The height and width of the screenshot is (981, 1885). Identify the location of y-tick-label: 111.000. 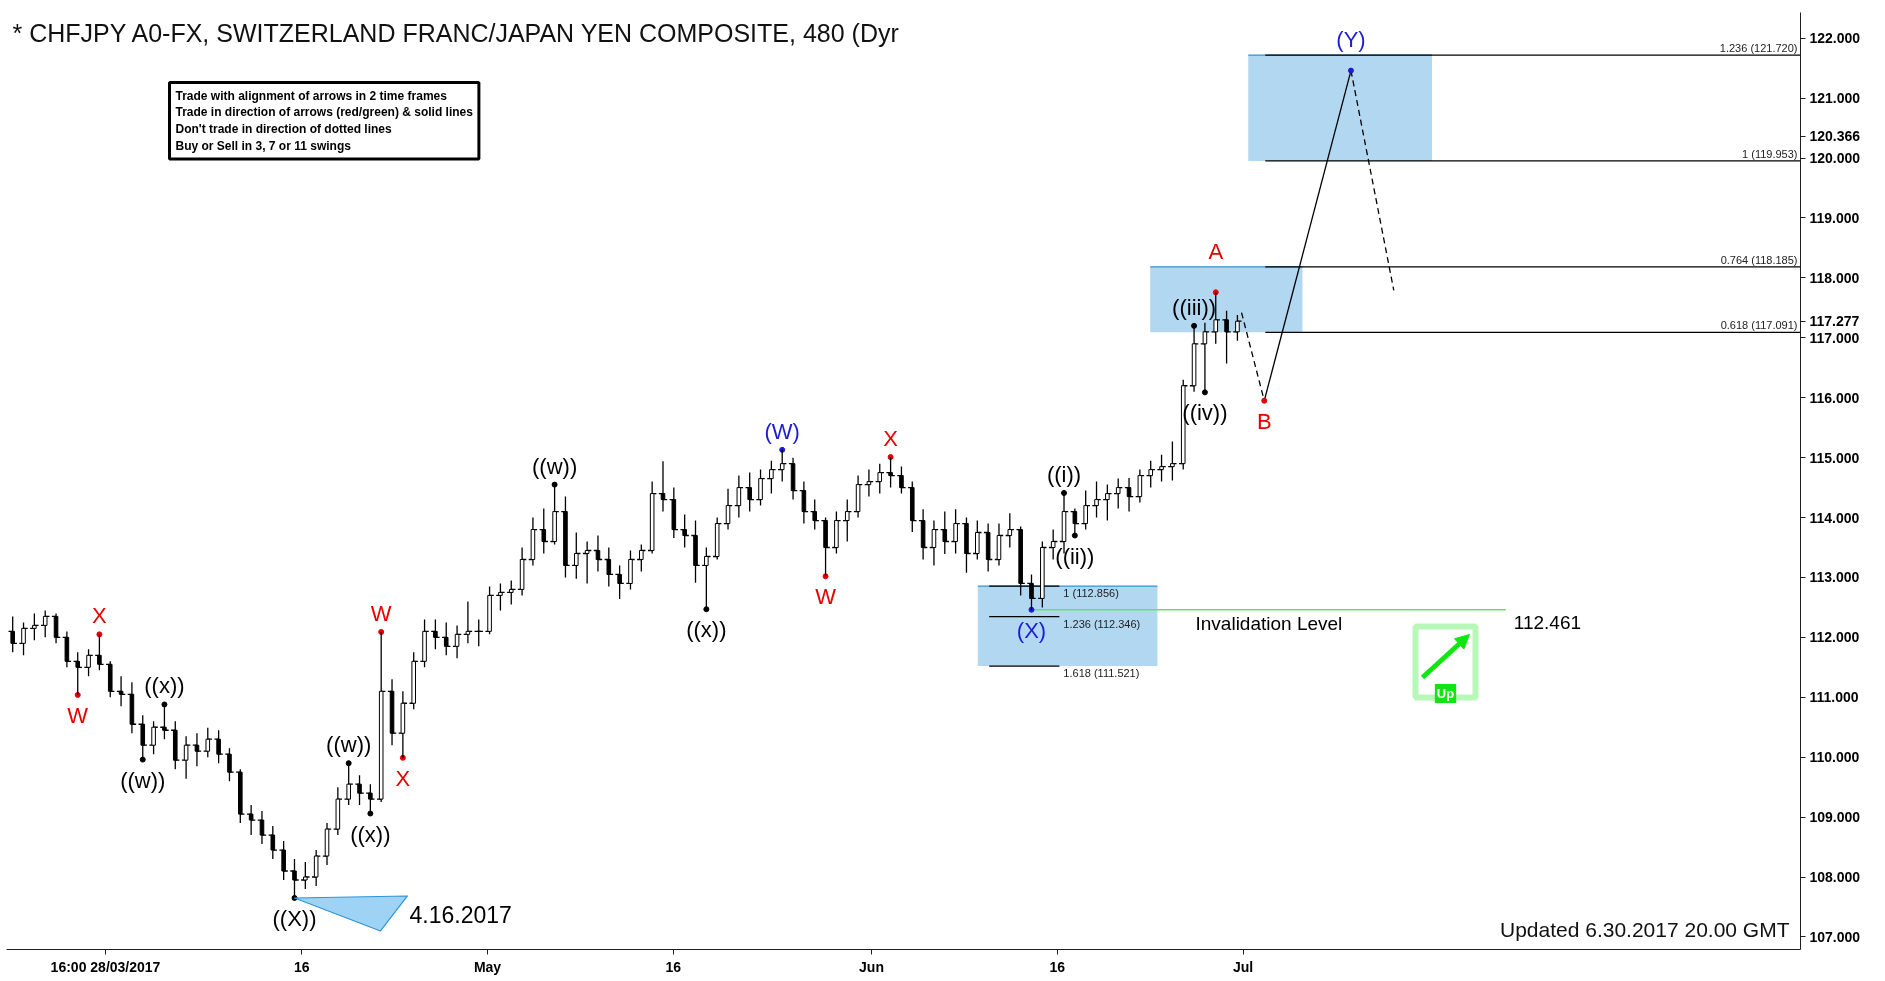
(1834, 697).